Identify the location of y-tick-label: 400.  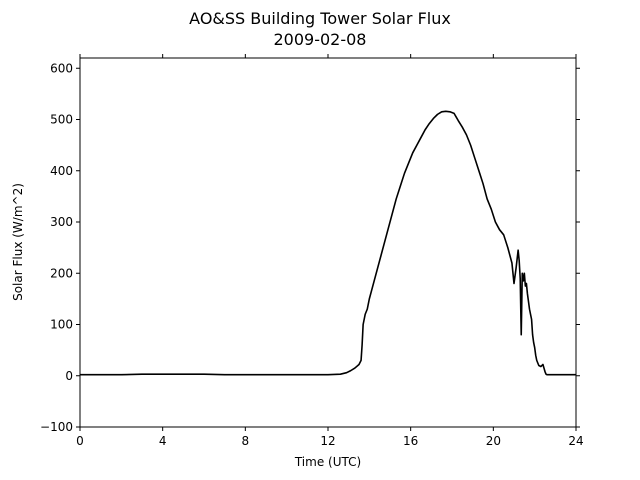
(61, 171).